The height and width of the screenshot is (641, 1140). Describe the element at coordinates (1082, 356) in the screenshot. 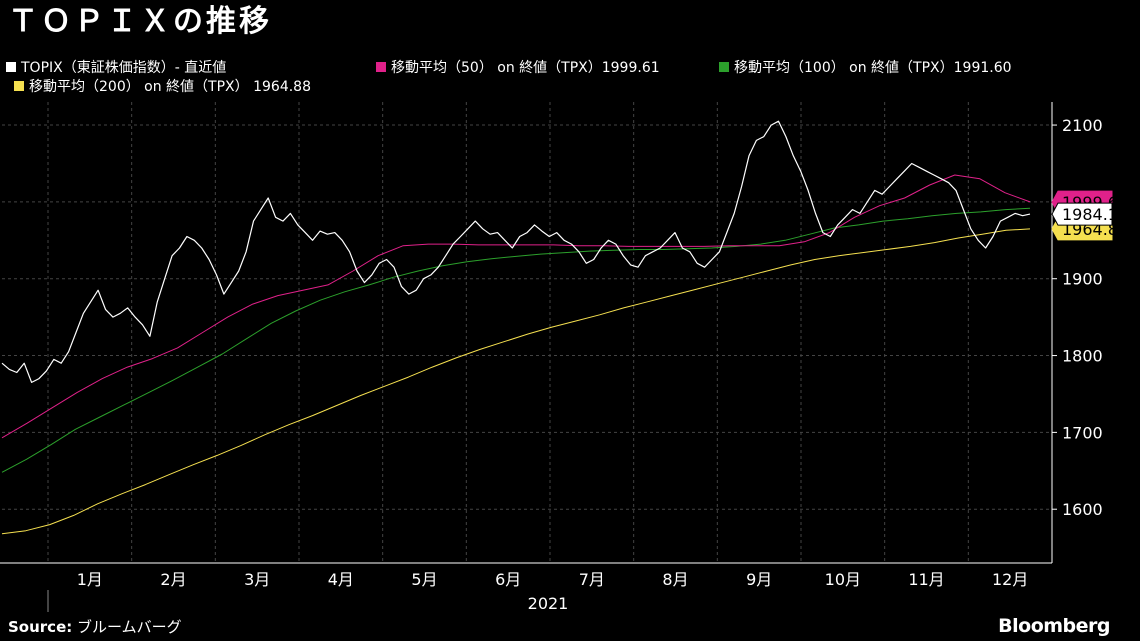

I see `y-tick-label: 1800` at that location.